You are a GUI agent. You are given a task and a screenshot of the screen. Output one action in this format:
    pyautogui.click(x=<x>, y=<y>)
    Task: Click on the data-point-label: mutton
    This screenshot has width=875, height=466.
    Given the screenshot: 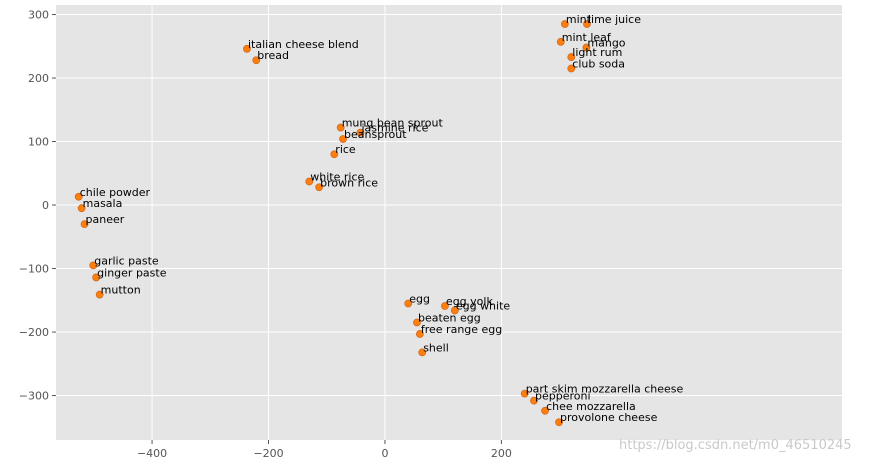 What is the action you would take?
    pyautogui.click(x=121, y=290)
    